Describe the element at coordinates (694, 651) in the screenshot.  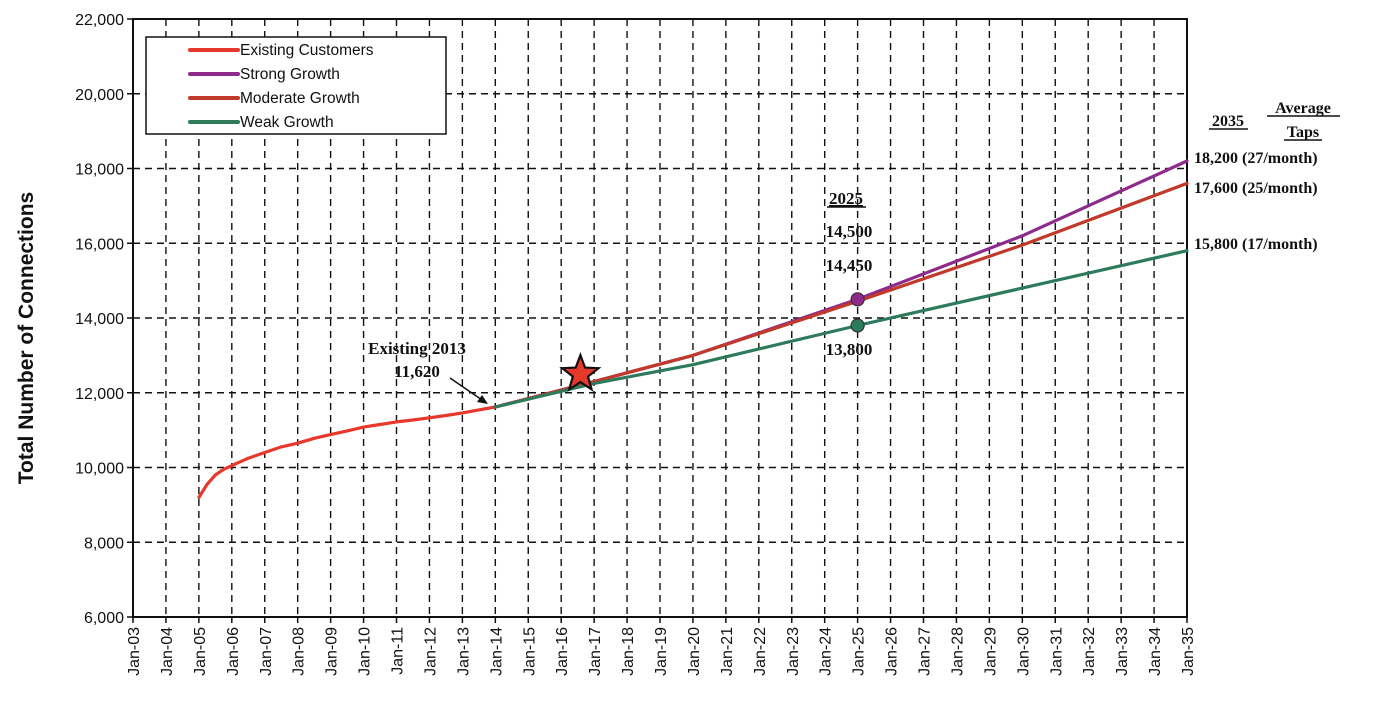
I see `x-tick-label: Jan-20` at that location.